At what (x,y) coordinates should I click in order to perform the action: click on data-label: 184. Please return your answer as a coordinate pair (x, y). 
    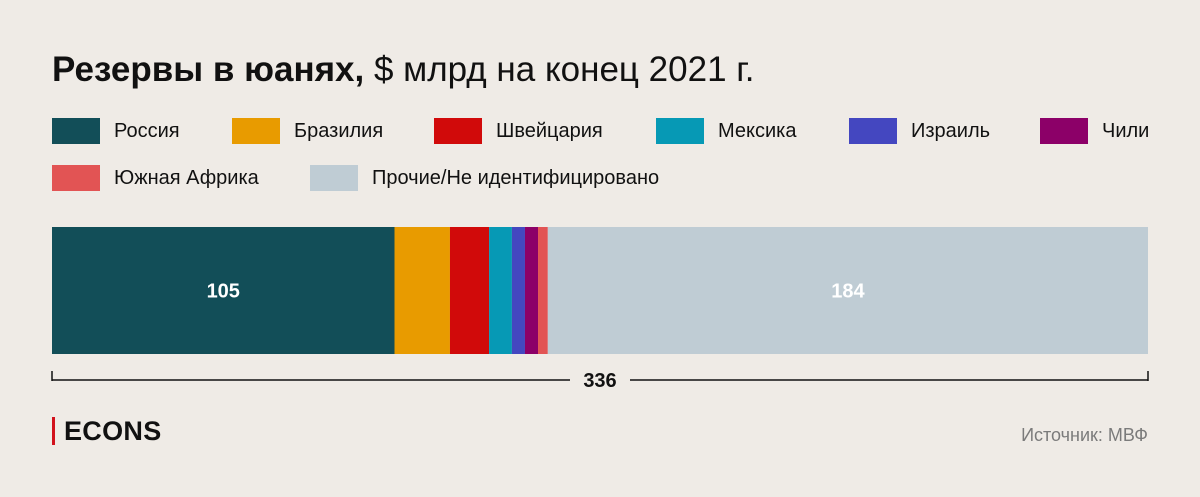
    Looking at the image, I should click on (848, 292).